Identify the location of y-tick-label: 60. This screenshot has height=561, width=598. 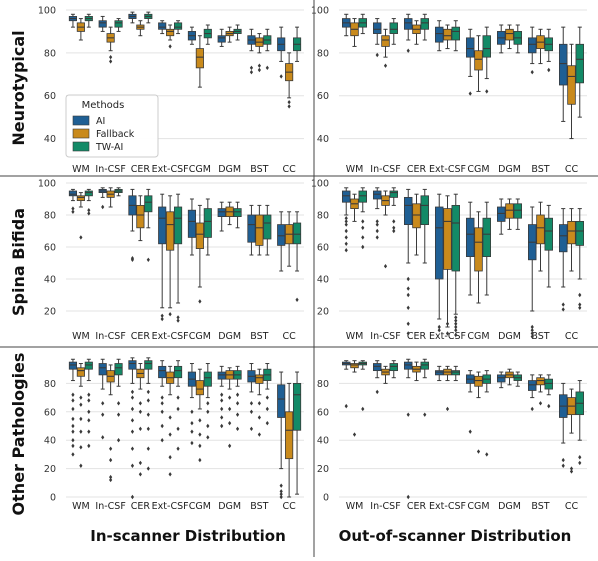
(323, 248).